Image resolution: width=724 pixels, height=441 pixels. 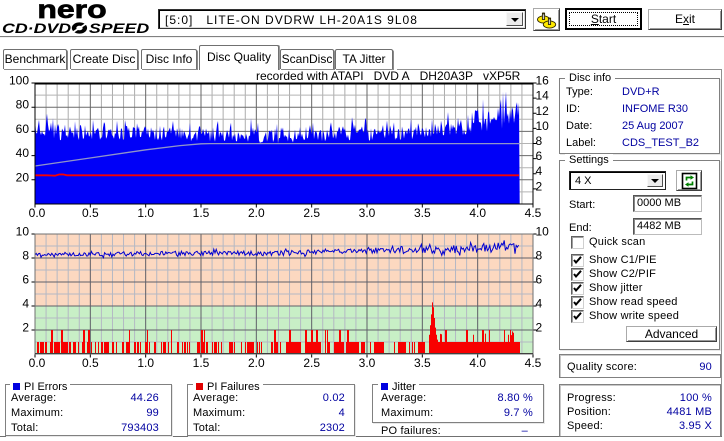 What do you see at coordinates (19, 81) in the screenshot?
I see `svg-text: 100` at bounding box center [19, 81].